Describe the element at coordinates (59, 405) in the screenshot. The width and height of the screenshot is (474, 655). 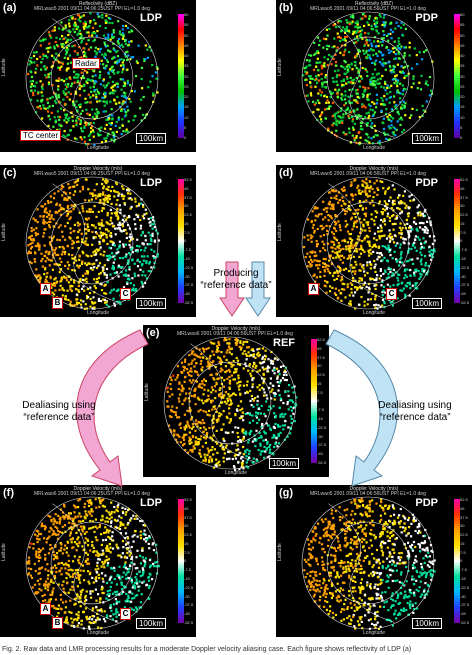
I see `dealias-left-text: Dealiasing using` at that location.